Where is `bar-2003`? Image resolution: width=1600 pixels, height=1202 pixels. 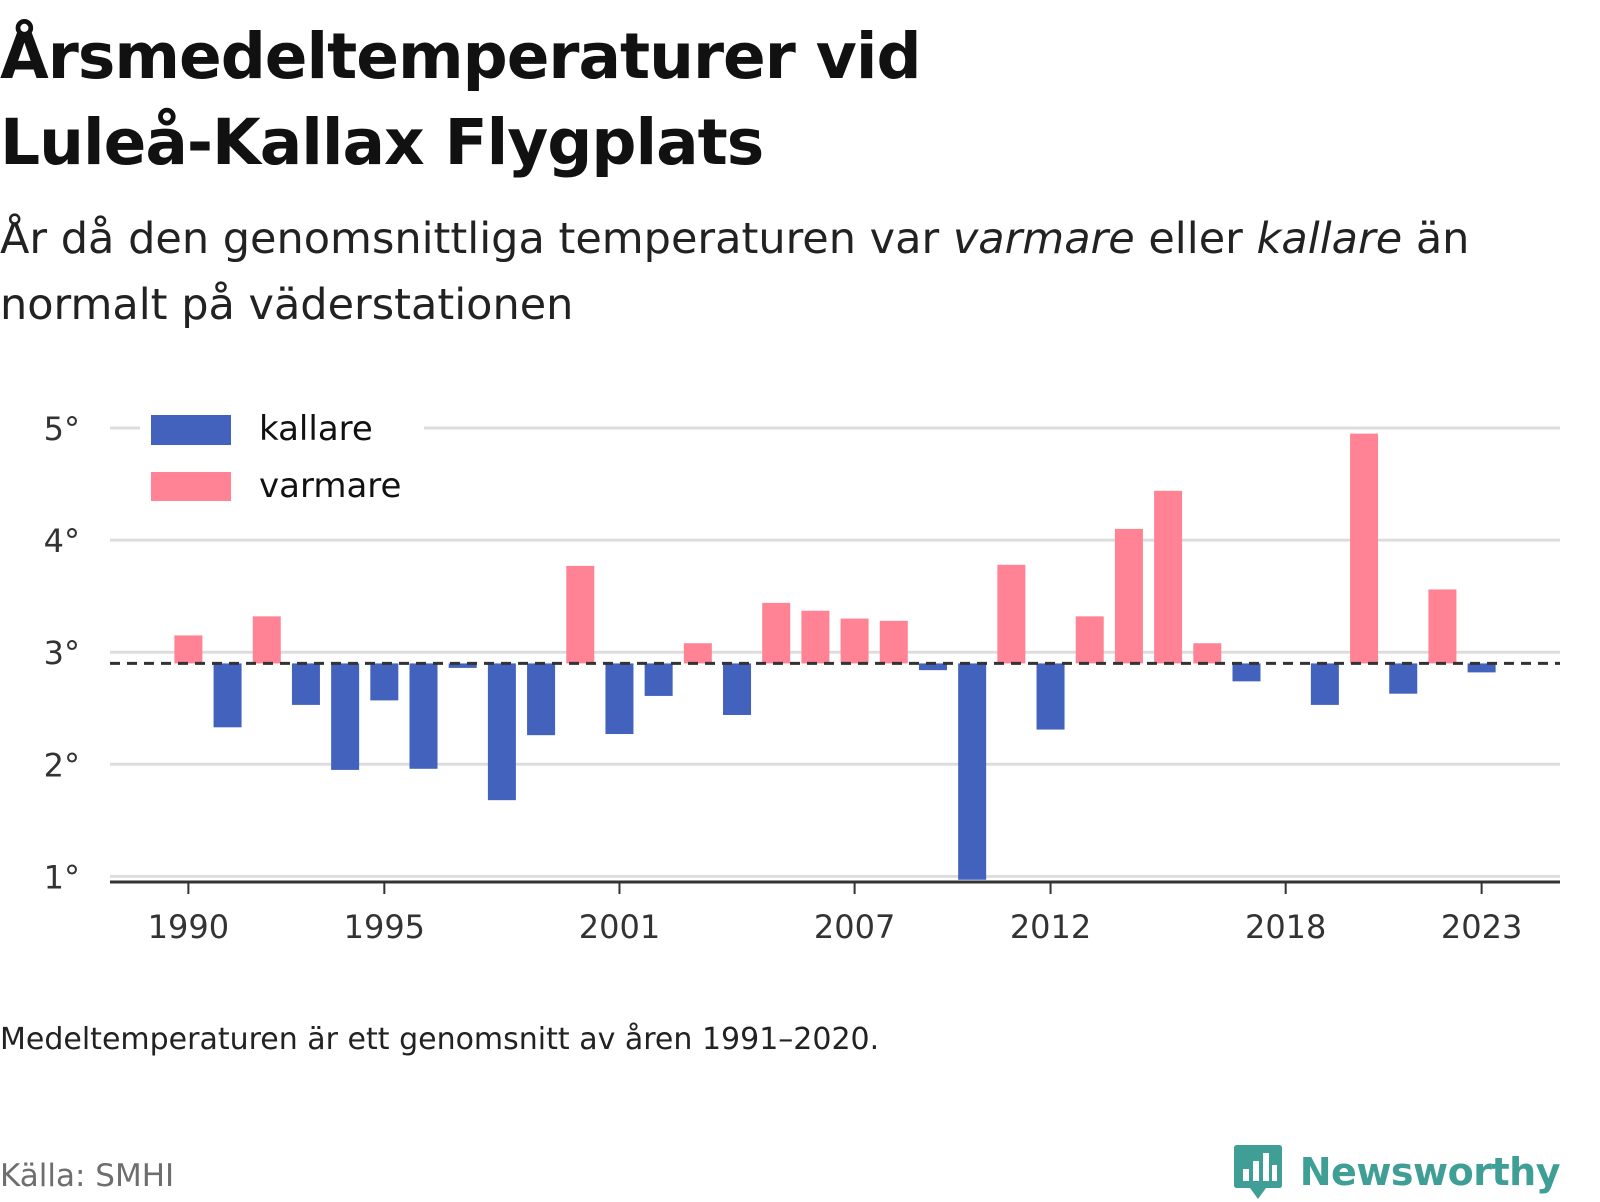 bar-2003 is located at coordinates (697, 653).